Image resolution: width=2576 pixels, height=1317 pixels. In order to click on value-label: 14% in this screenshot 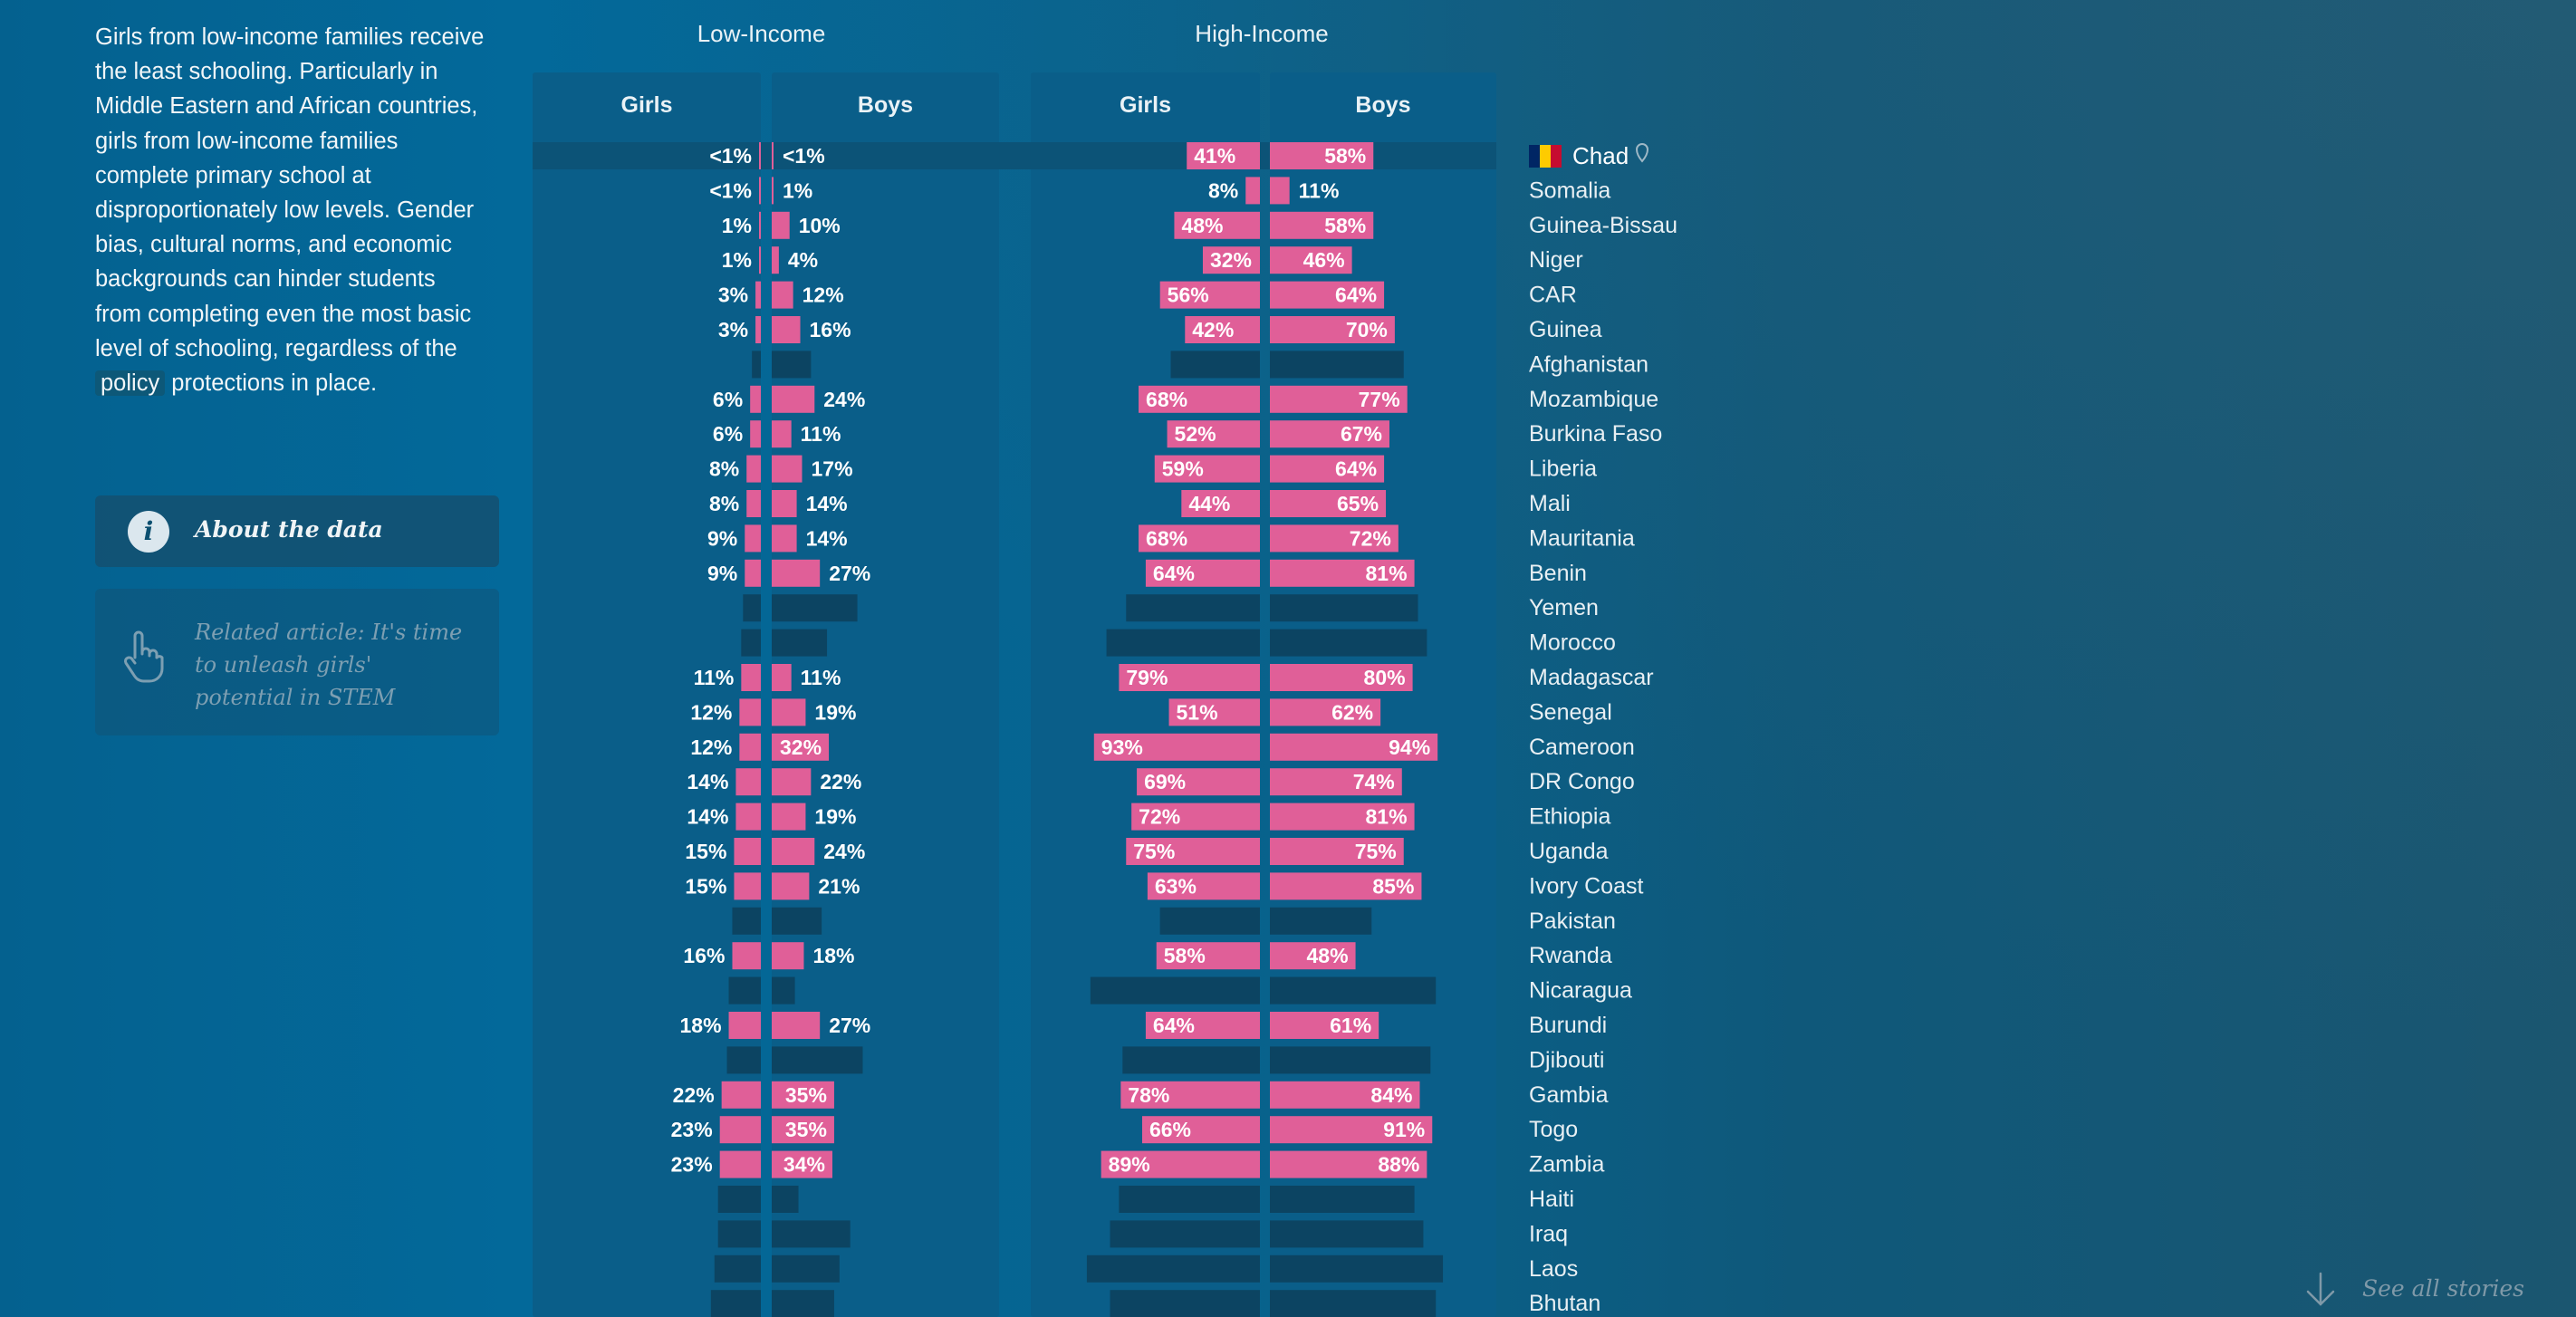, I will do `click(827, 503)`.